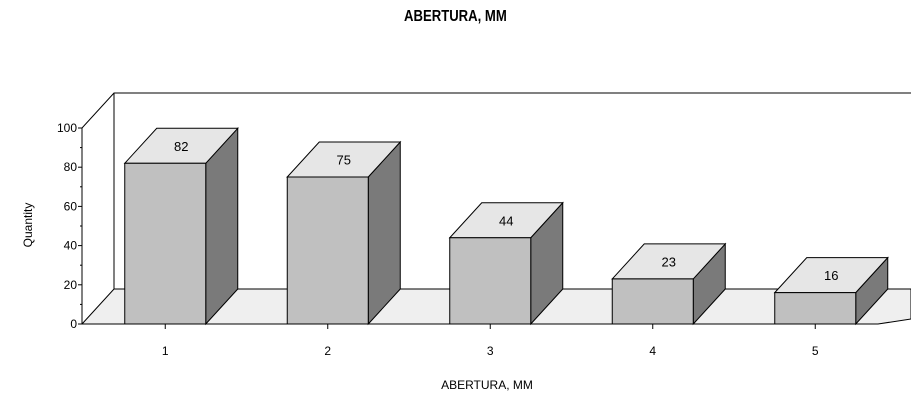  I want to click on x-tick-label: 4, so click(652, 351).